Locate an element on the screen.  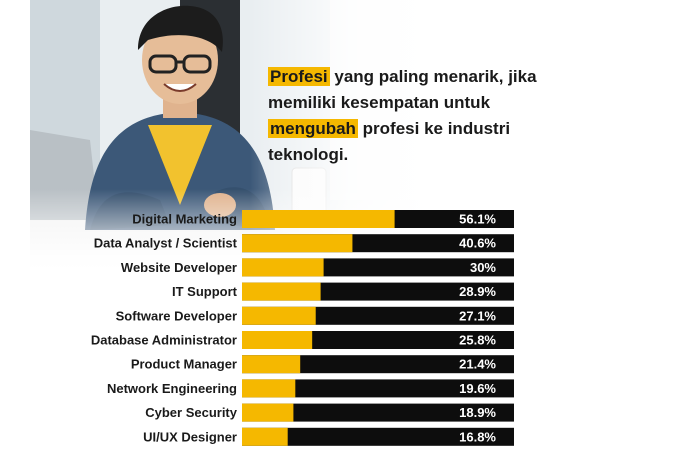
category-label: Data Analyst / Scientist is located at coordinates (166, 243).